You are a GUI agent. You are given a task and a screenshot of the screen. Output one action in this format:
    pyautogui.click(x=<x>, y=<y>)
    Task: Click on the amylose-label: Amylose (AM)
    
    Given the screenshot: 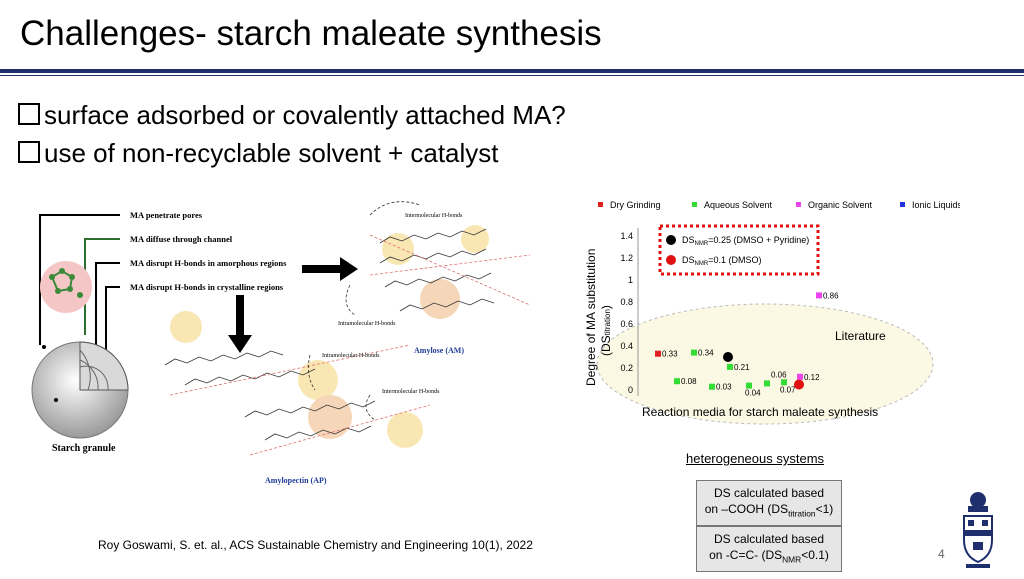 What is the action you would take?
    pyautogui.click(x=439, y=350)
    